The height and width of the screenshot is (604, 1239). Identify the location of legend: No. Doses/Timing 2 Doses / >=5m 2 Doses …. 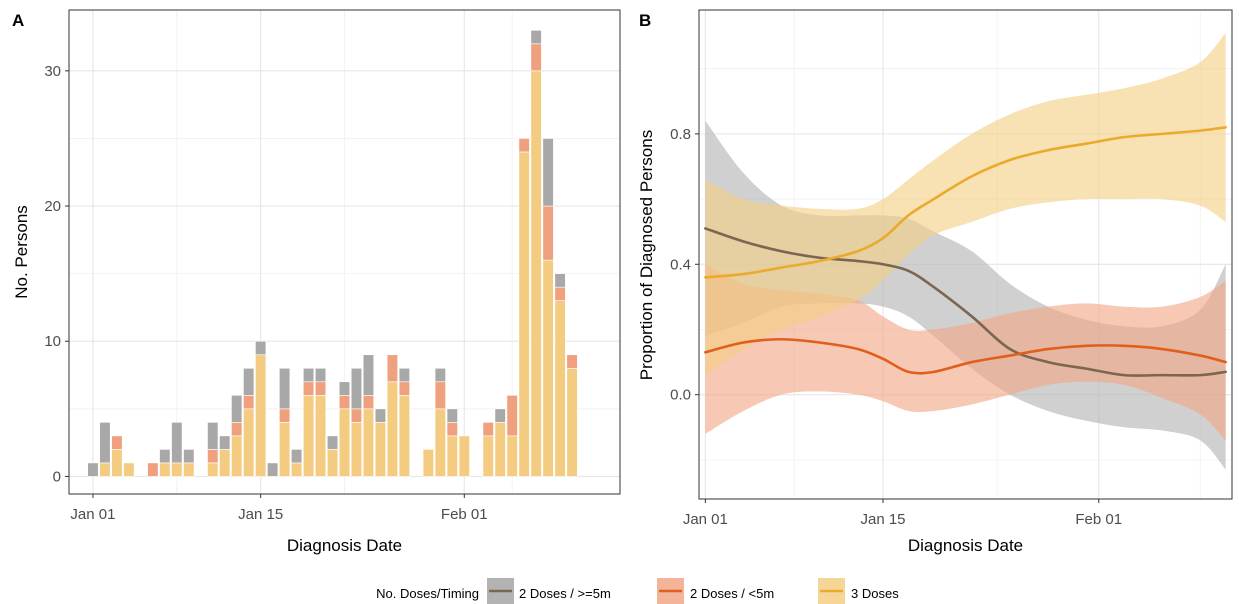
(637, 591).